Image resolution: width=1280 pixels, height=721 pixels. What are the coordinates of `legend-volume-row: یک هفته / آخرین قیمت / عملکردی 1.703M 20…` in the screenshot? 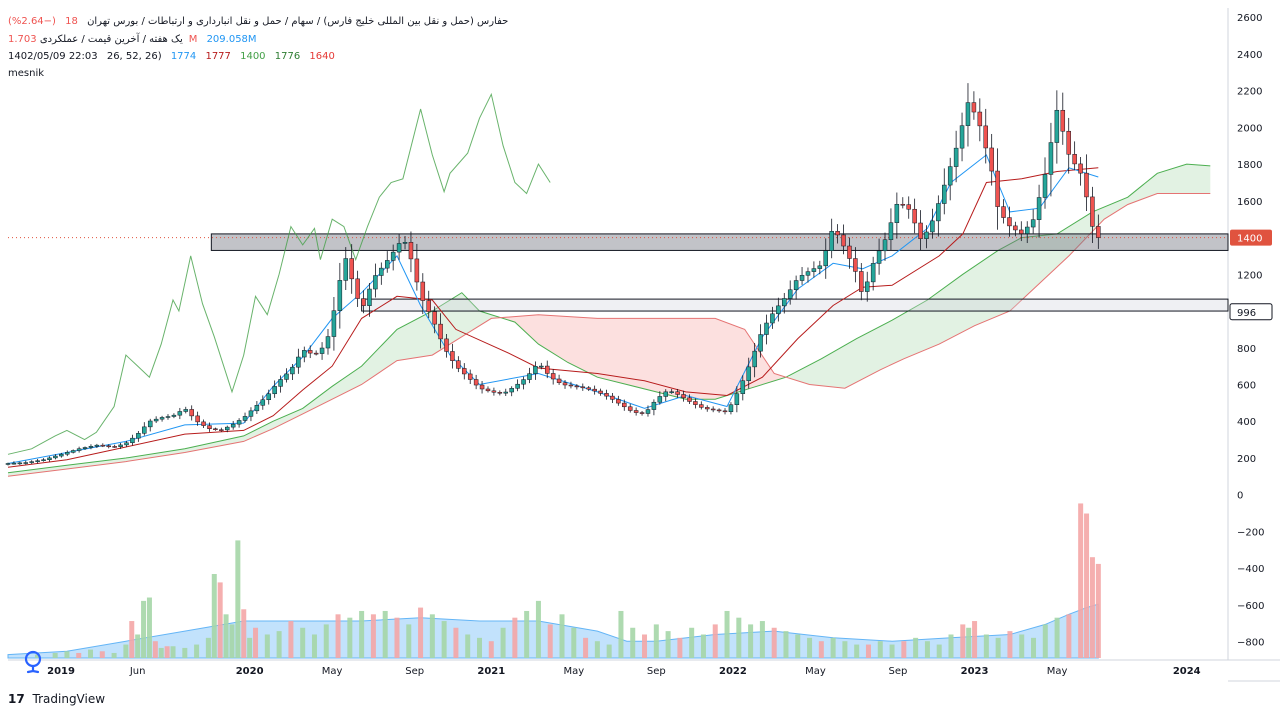 It's located at (135, 39).